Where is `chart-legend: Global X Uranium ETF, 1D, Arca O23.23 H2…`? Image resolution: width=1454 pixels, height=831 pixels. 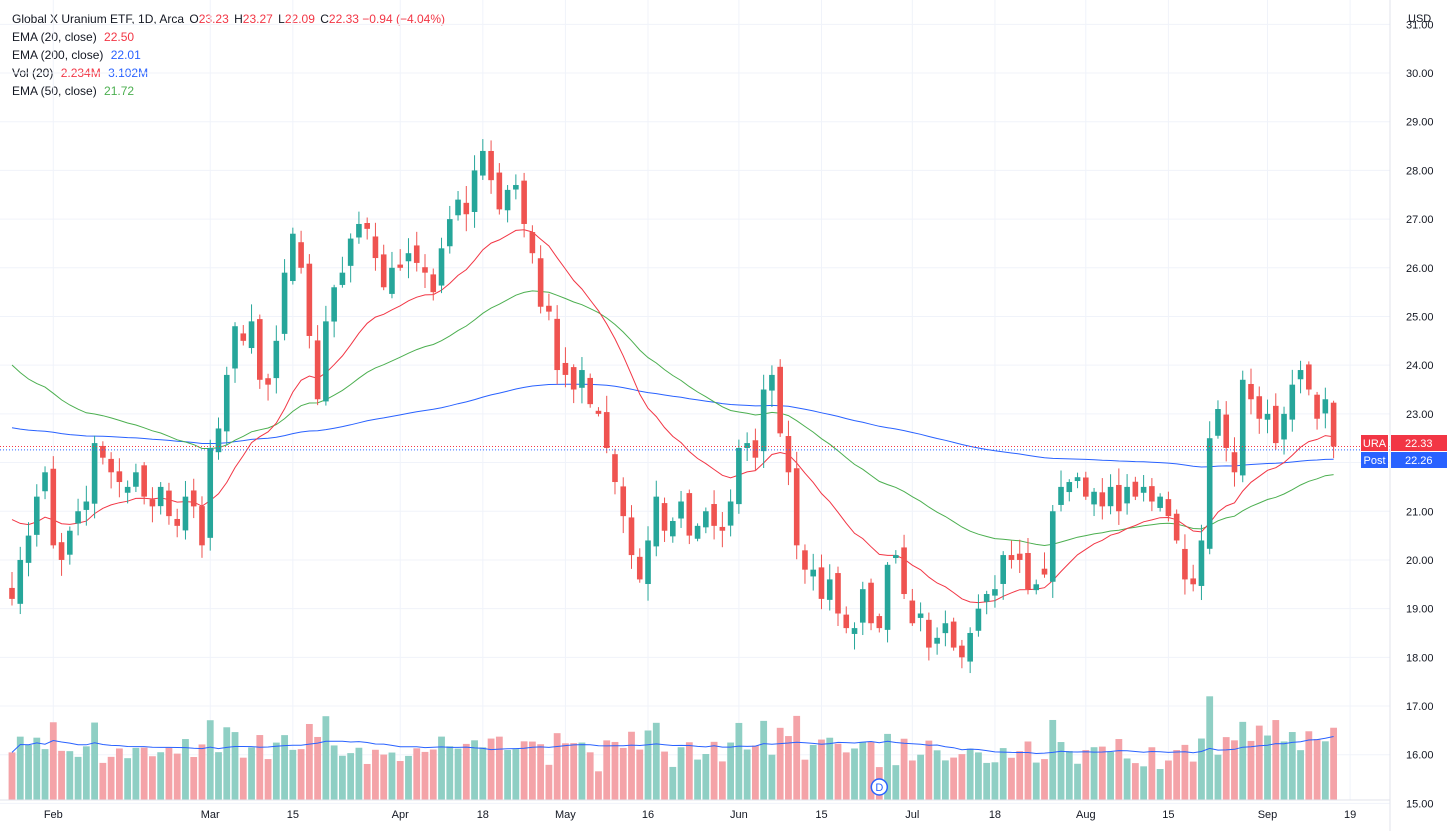
chart-legend: Global X Uranium ETF, 1D, Arca O23.23 H2… is located at coordinates (228, 55).